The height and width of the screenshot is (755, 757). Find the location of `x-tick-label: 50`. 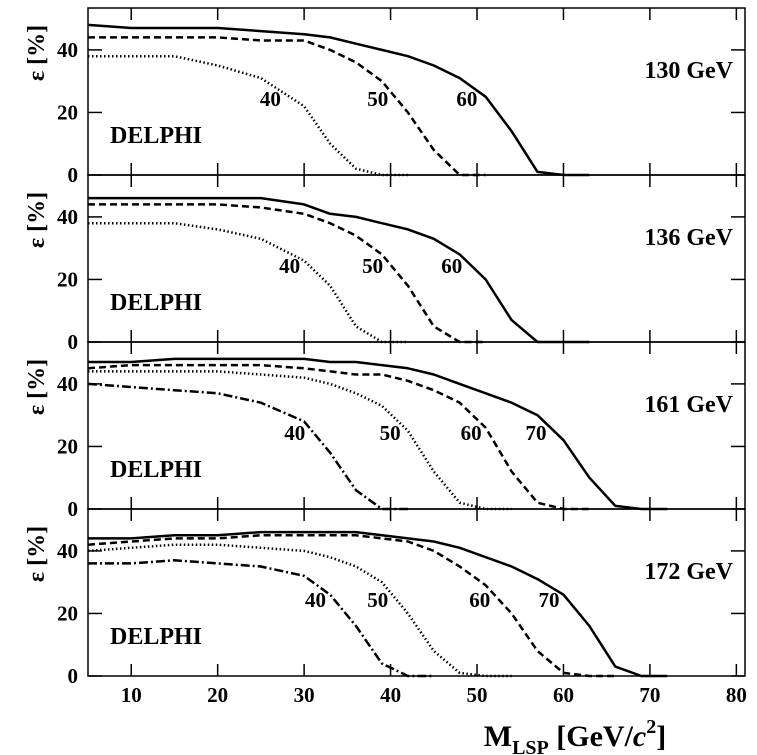

x-tick-label: 50 is located at coordinates (477, 695).